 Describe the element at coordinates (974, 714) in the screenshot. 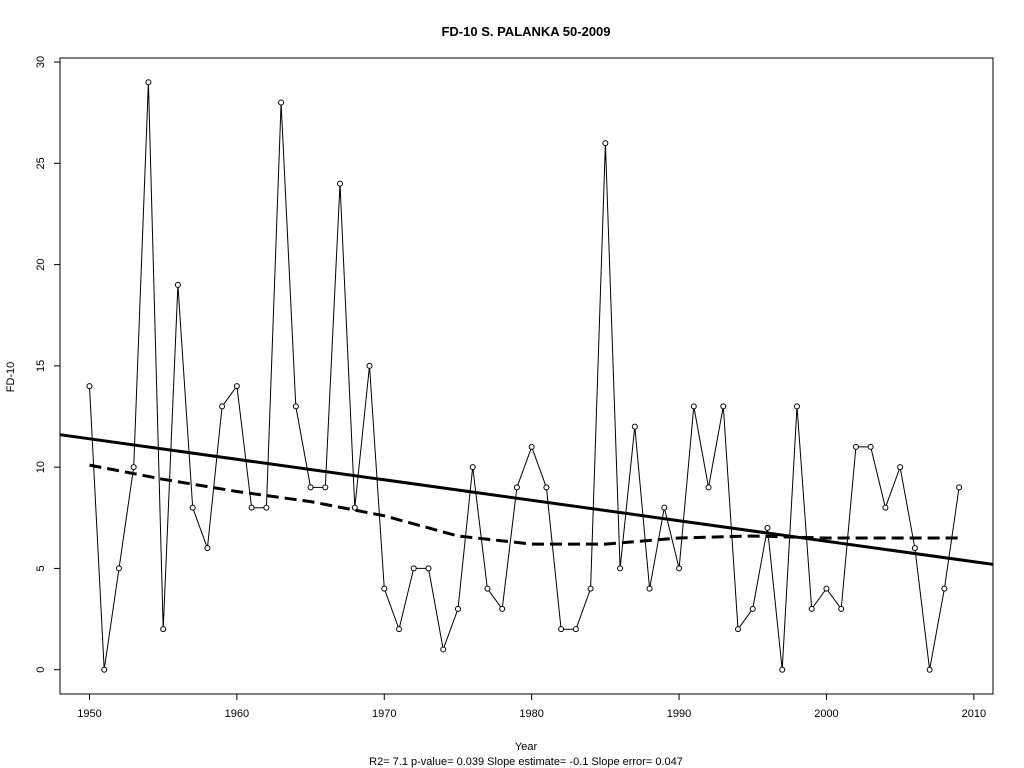

I see `x-tick-label: 2010` at that location.